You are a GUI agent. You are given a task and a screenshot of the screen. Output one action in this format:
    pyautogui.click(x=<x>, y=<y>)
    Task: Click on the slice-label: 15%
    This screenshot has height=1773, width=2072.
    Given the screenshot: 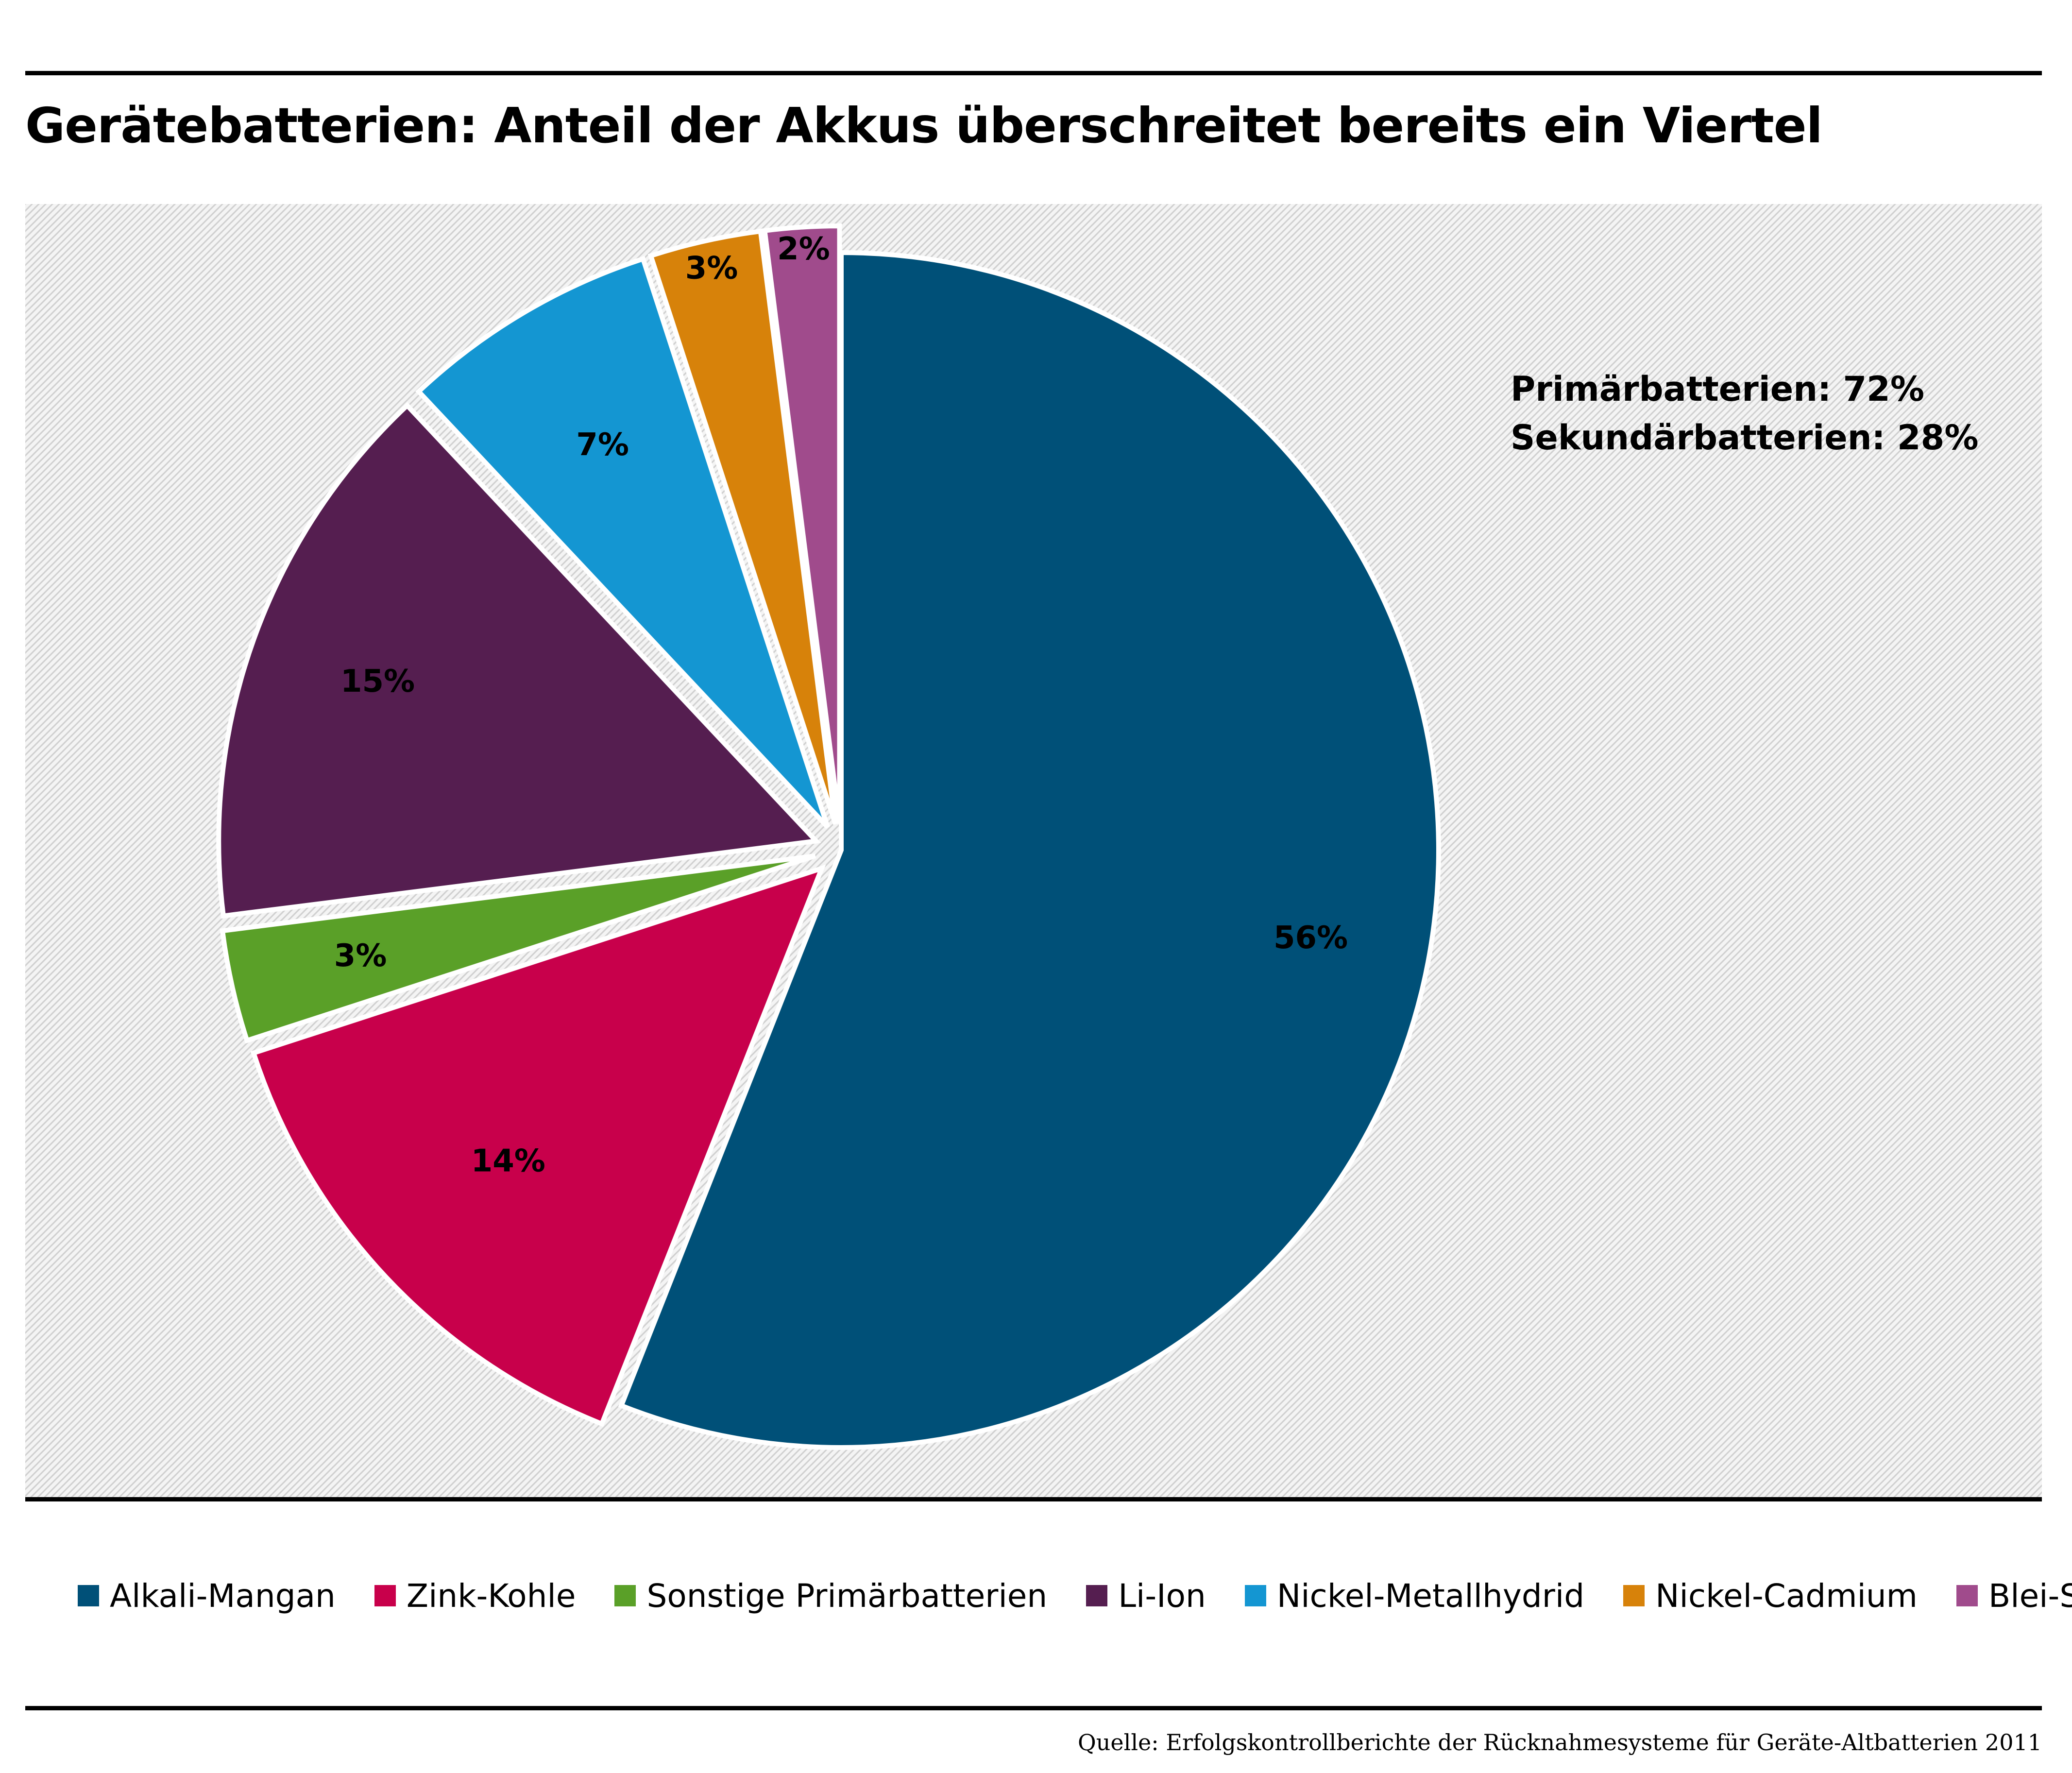 What is the action you would take?
    pyautogui.click(x=377, y=681)
    